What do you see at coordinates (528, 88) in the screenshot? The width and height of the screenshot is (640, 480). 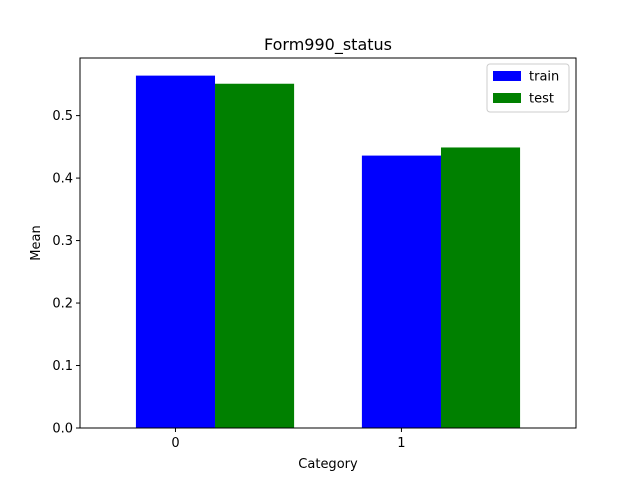 I see `legend: train test` at bounding box center [528, 88].